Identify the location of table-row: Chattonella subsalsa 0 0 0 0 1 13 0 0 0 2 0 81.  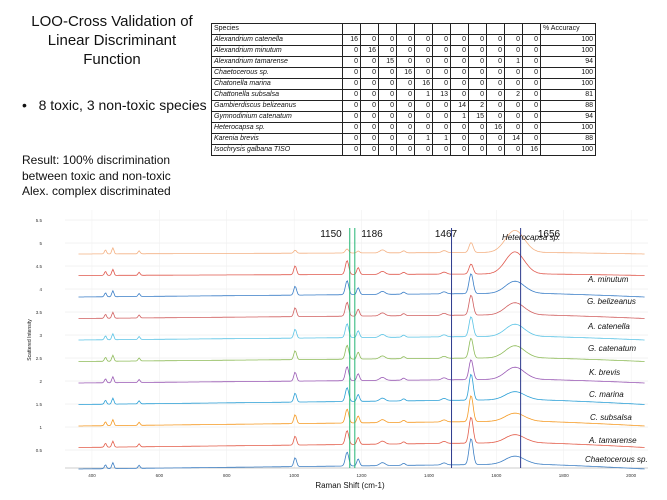
(403, 95).